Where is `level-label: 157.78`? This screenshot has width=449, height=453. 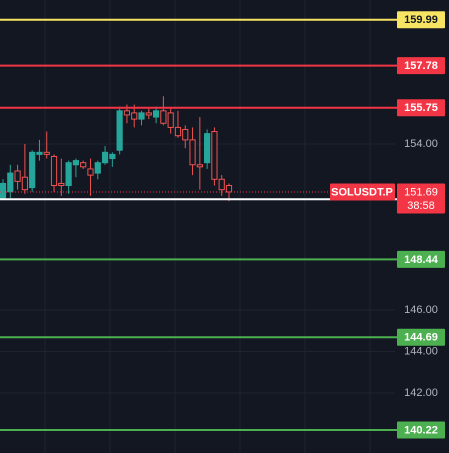 level-label: 157.78 is located at coordinates (421, 66).